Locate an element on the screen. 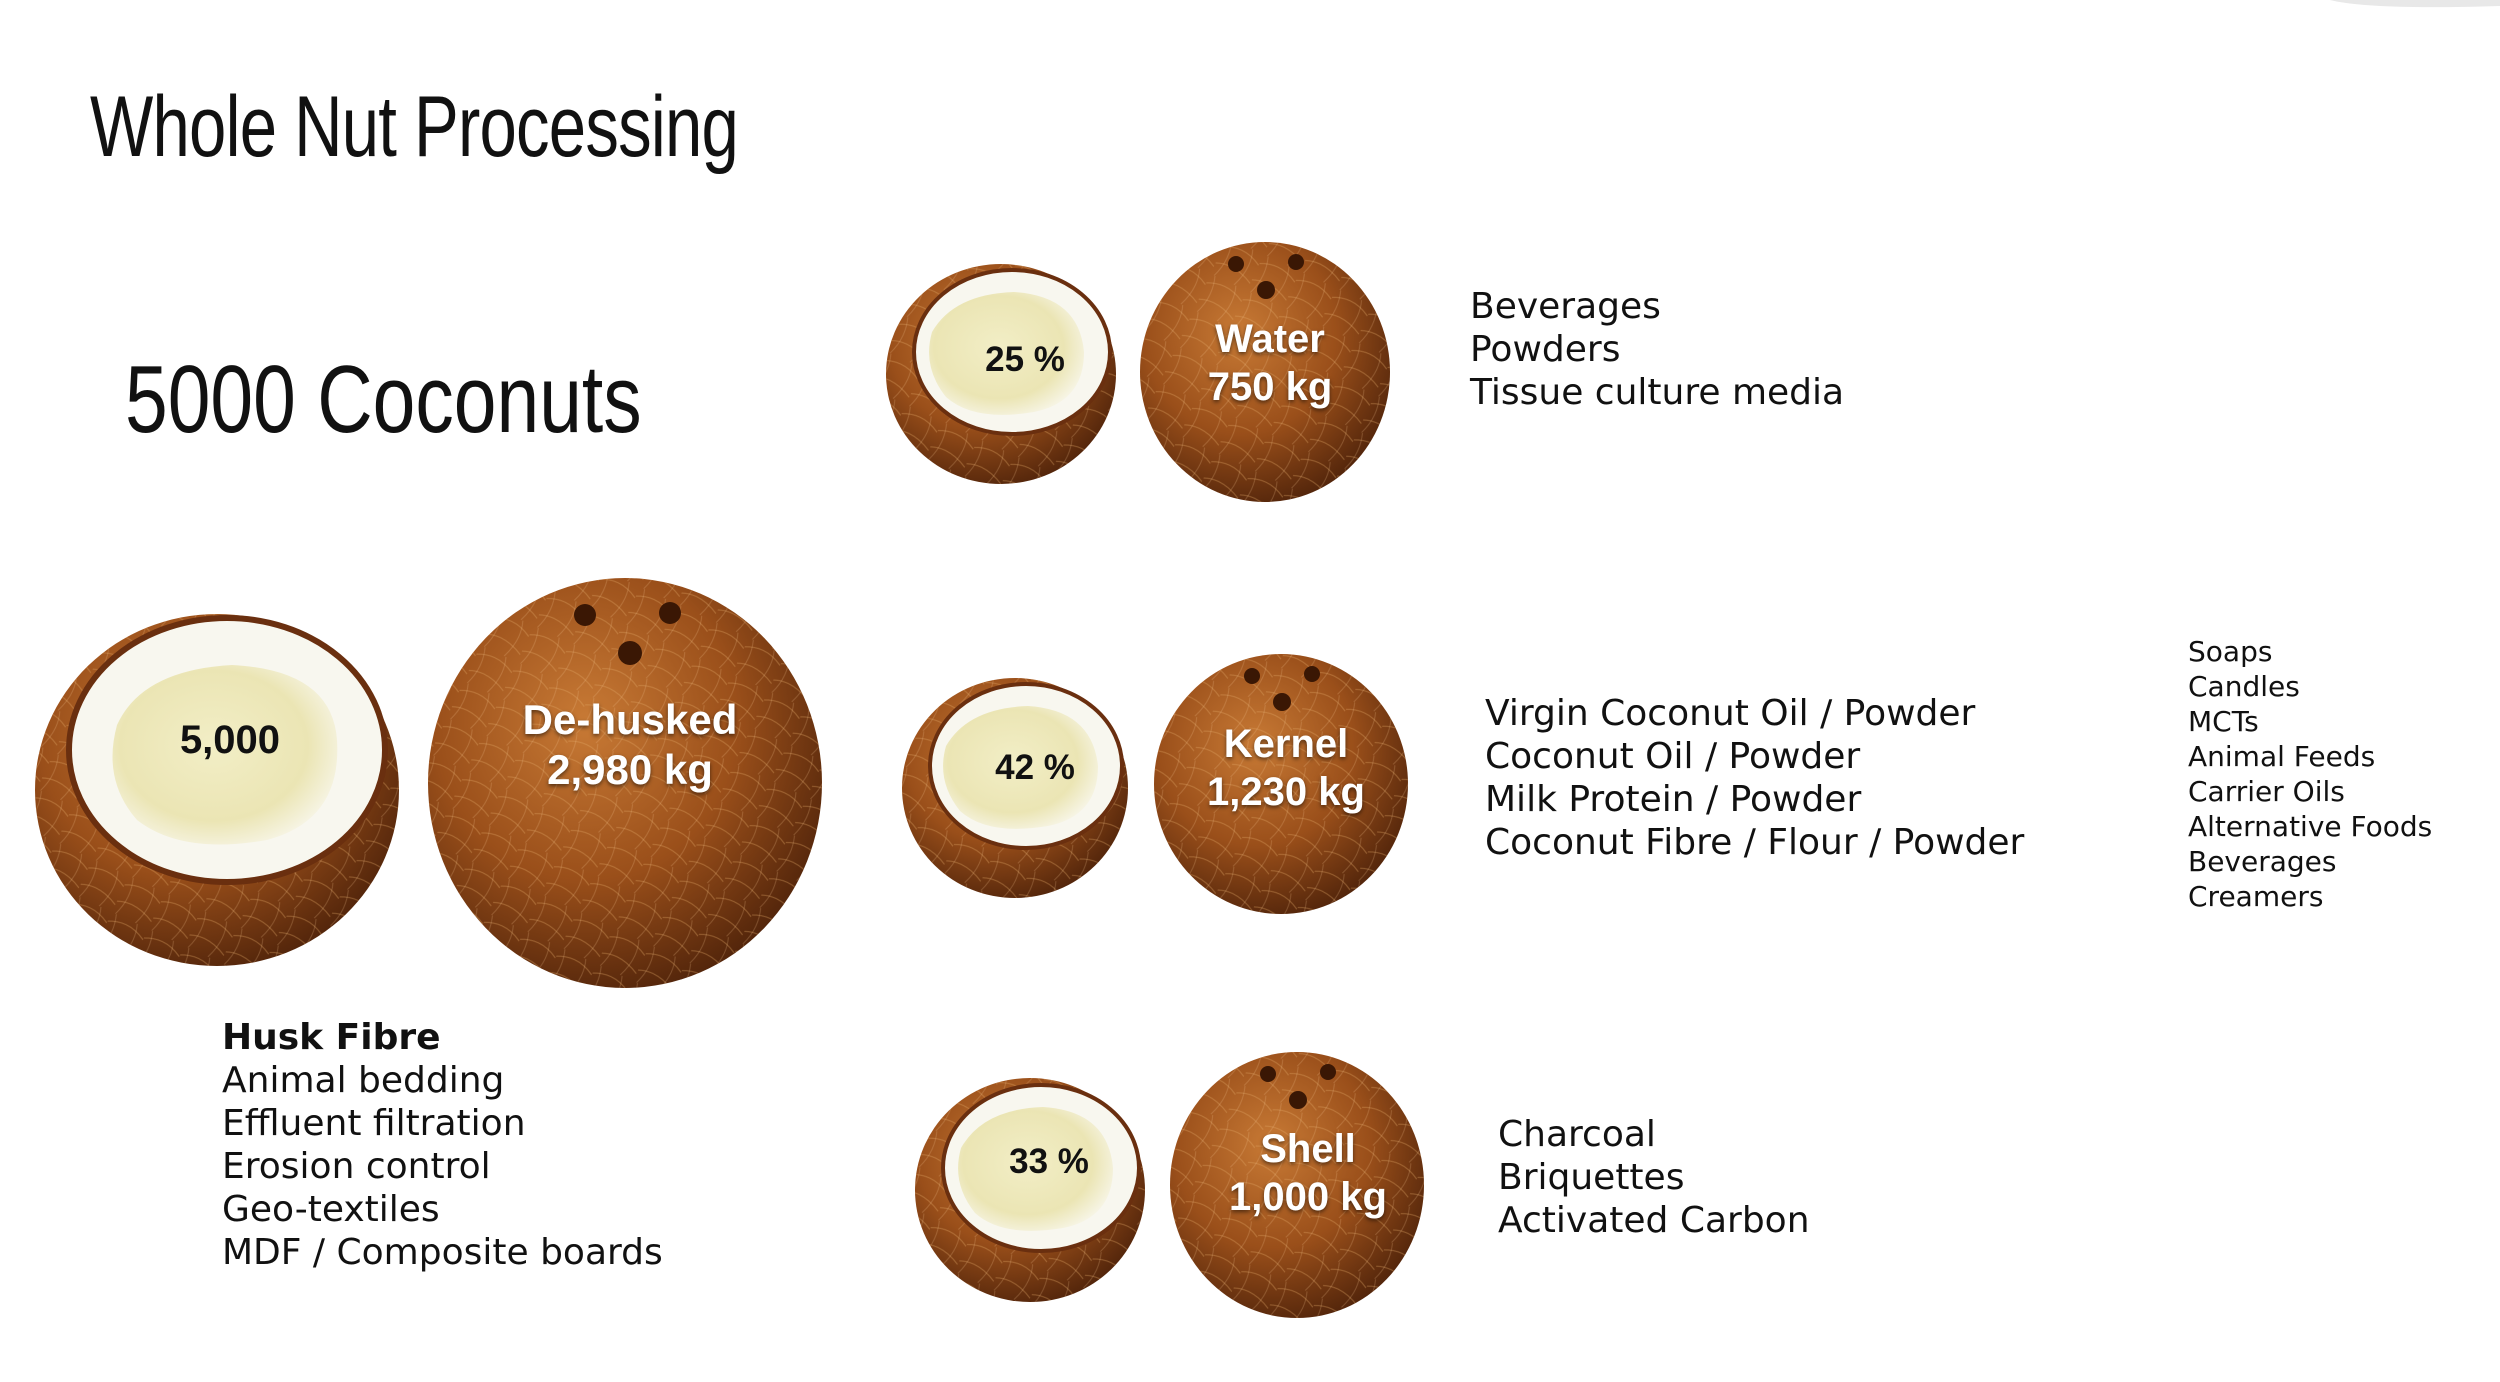 Image resolution: width=2500 pixels, height=1382 pixels. list-item: Charcoal is located at coordinates (1577, 1134).